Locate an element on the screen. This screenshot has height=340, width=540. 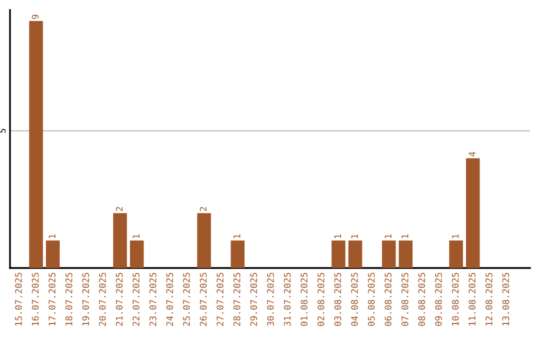
x-tick-label: 10.08.2025 is located at coordinates (455, 299).